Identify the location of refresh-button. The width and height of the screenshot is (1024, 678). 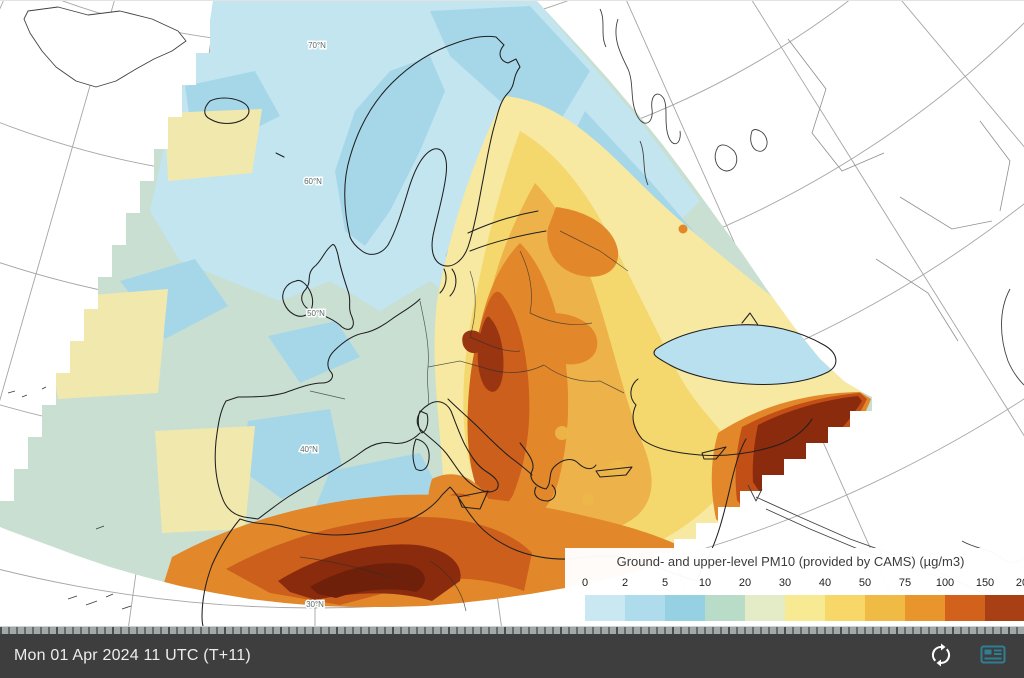
(941, 656).